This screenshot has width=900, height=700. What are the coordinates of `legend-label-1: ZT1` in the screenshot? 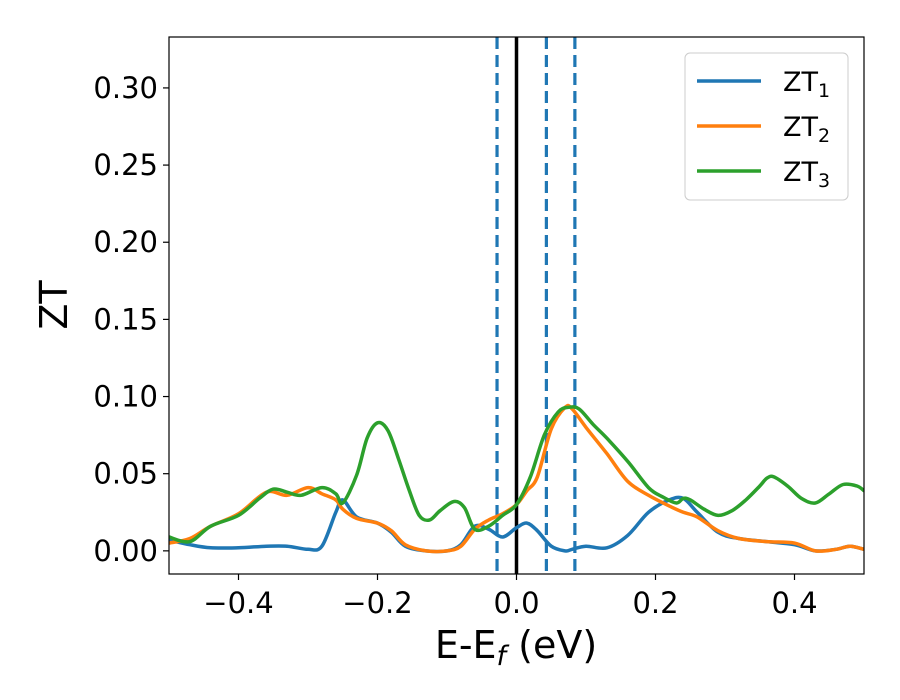 It's located at (806, 84).